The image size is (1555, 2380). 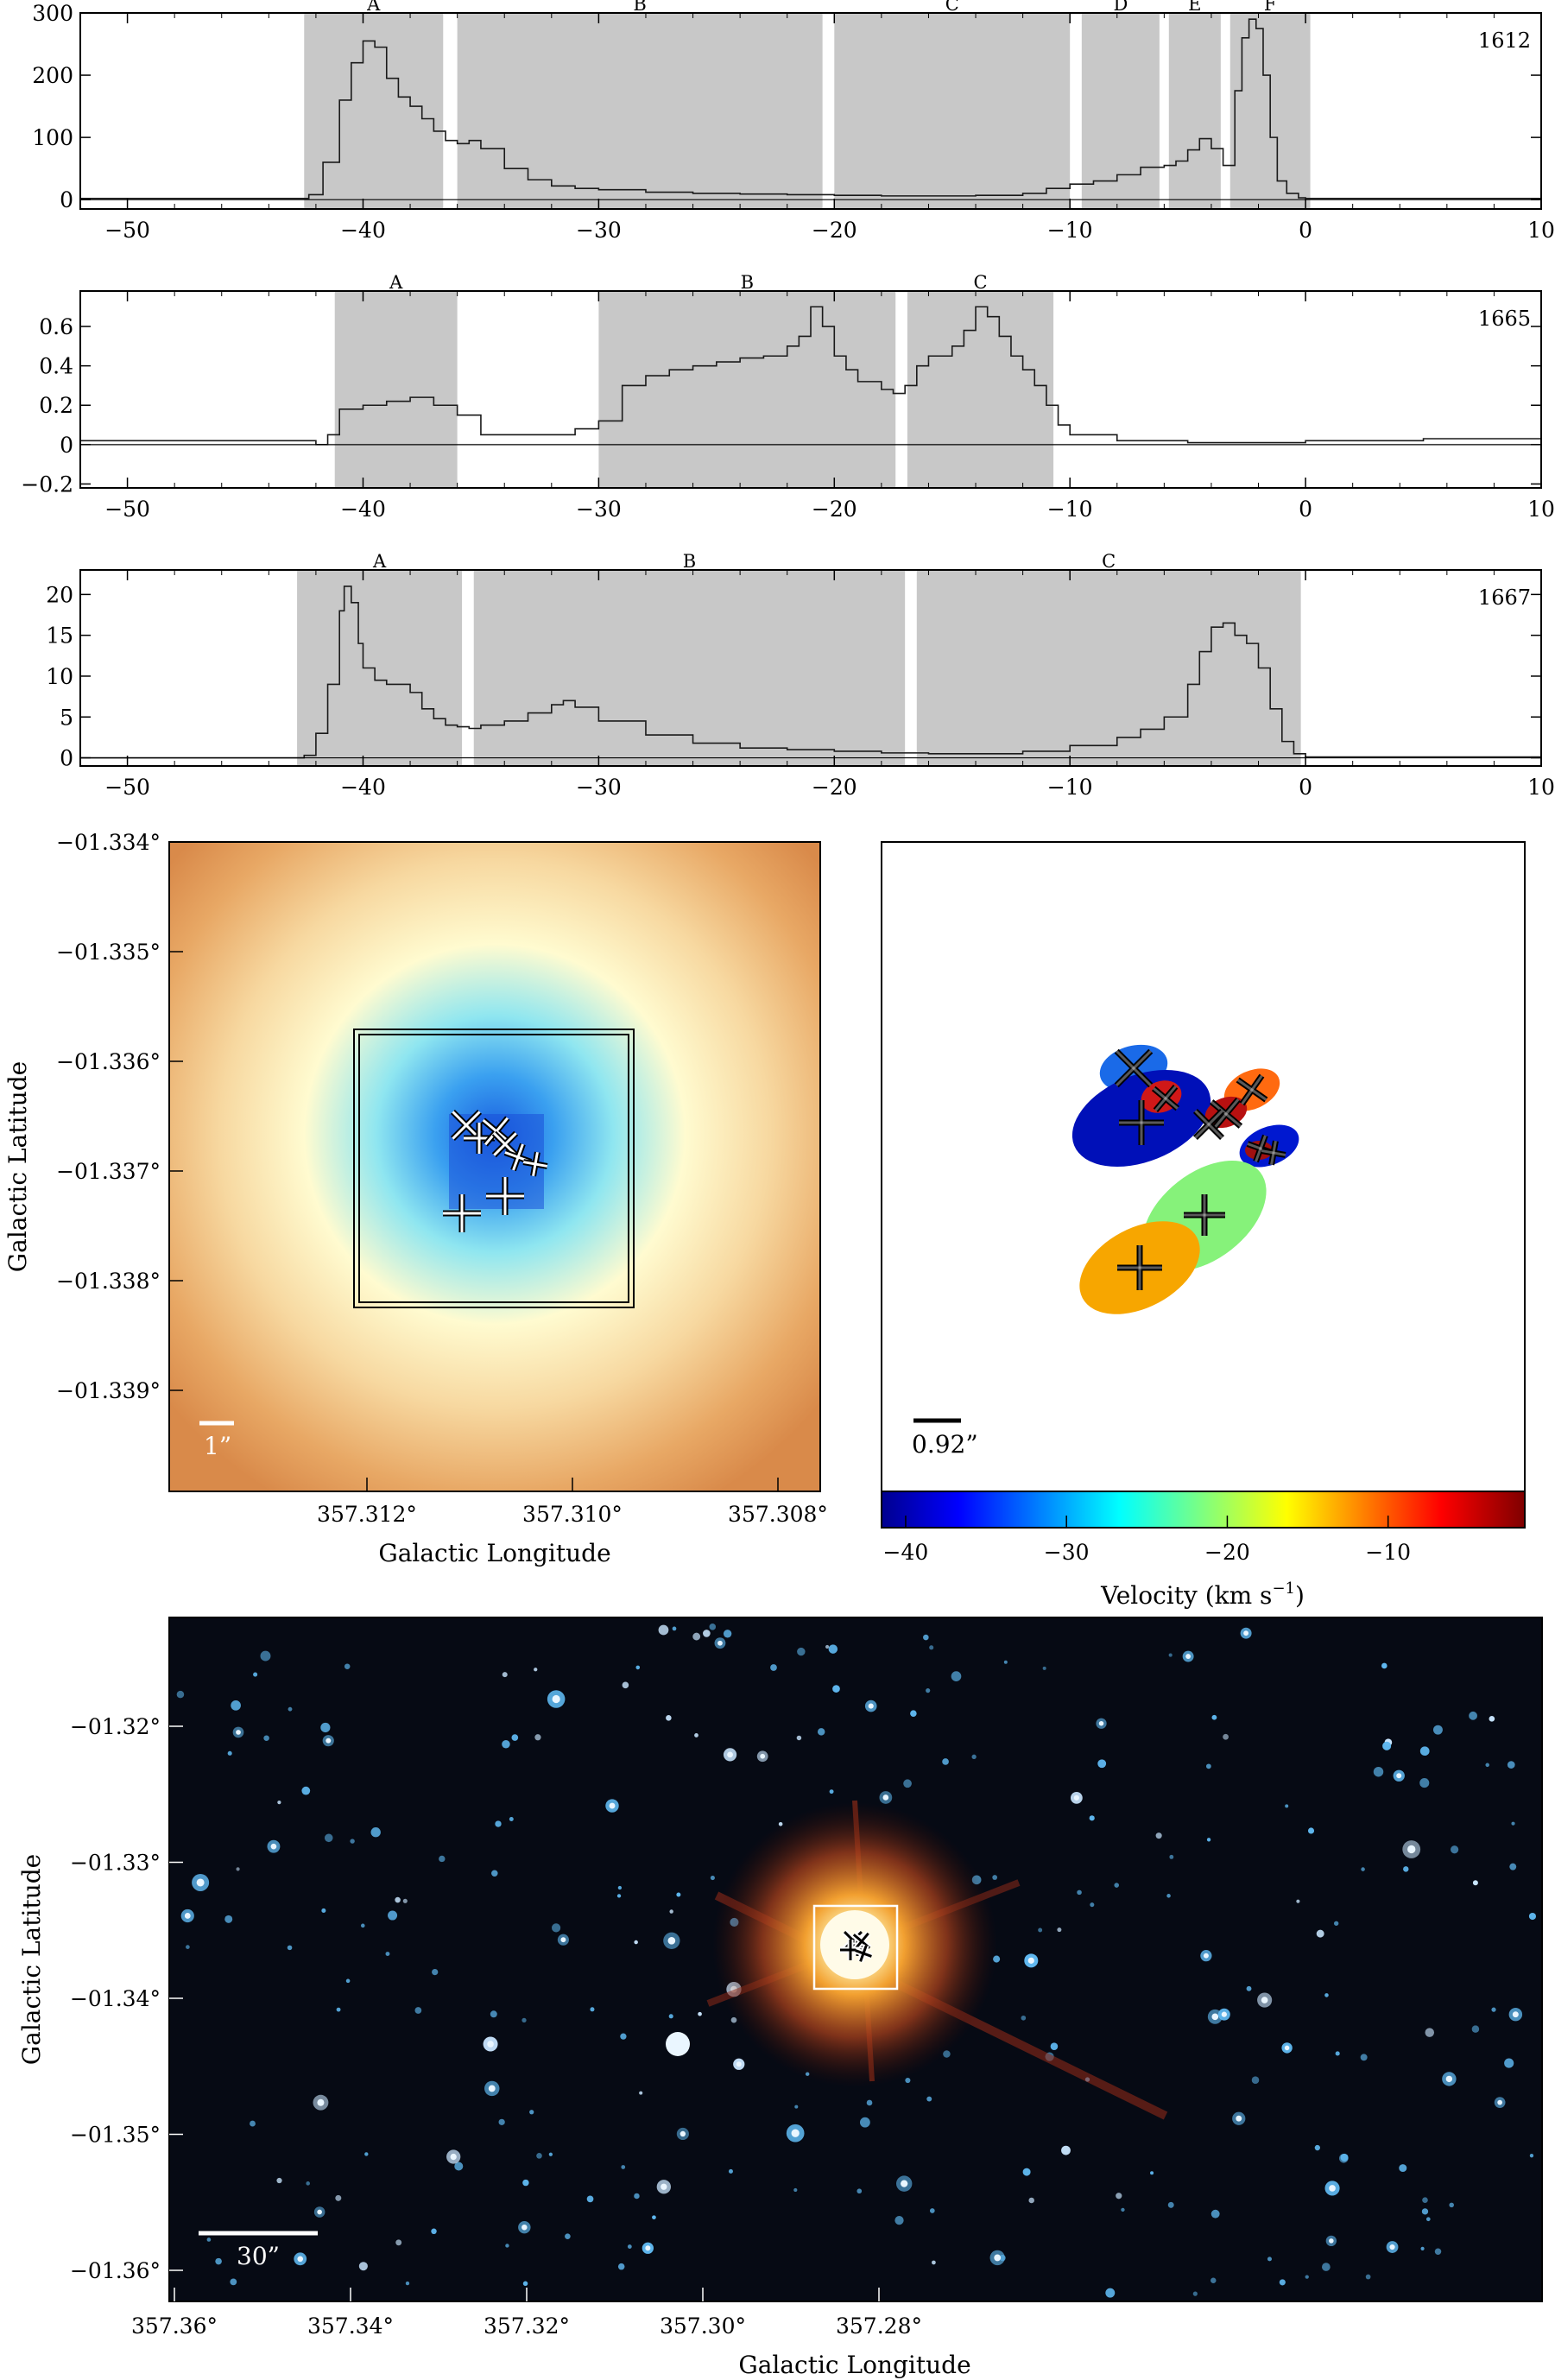 I want to click on y-tick-label: −01.338°, so click(x=108, y=1281).